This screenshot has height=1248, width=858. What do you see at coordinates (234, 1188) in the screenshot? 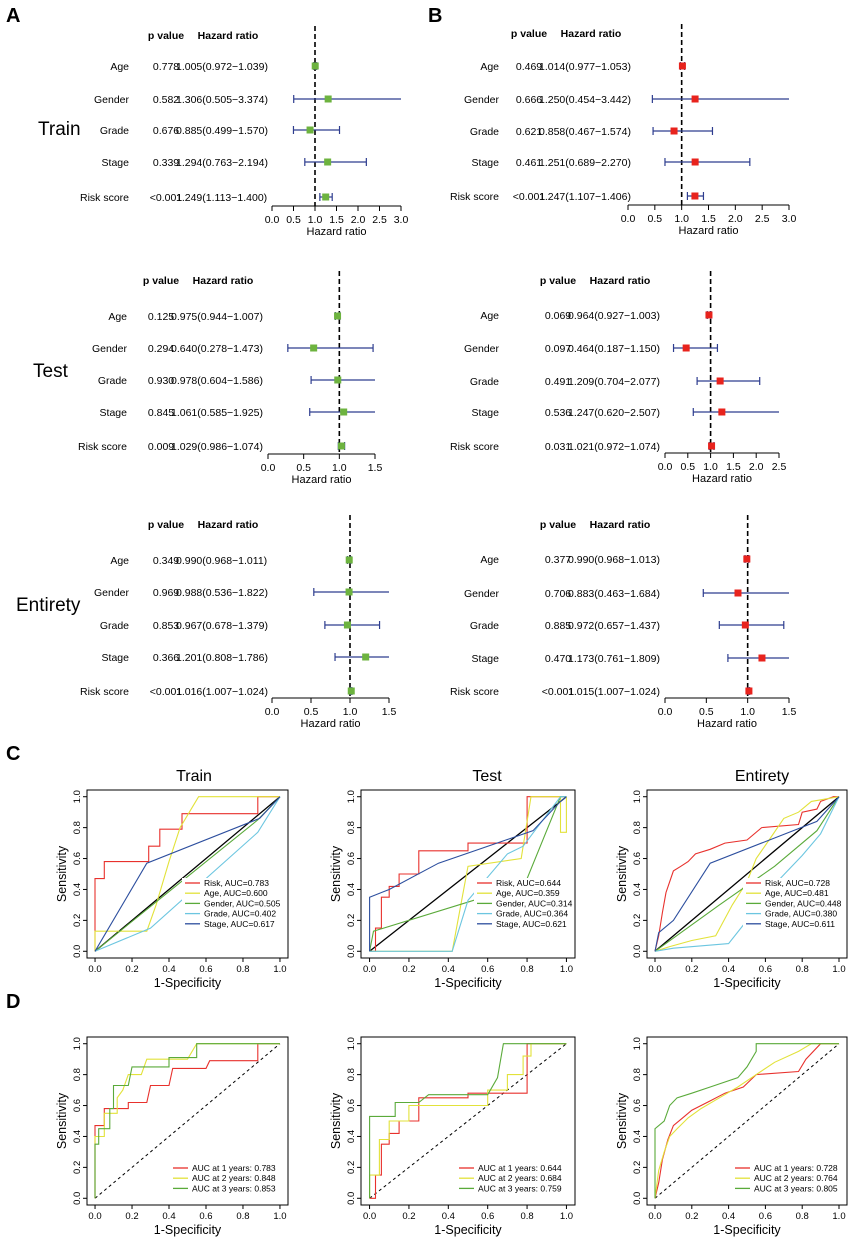
I see `legend-label: AUC at 3 years: 0.853` at bounding box center [234, 1188].